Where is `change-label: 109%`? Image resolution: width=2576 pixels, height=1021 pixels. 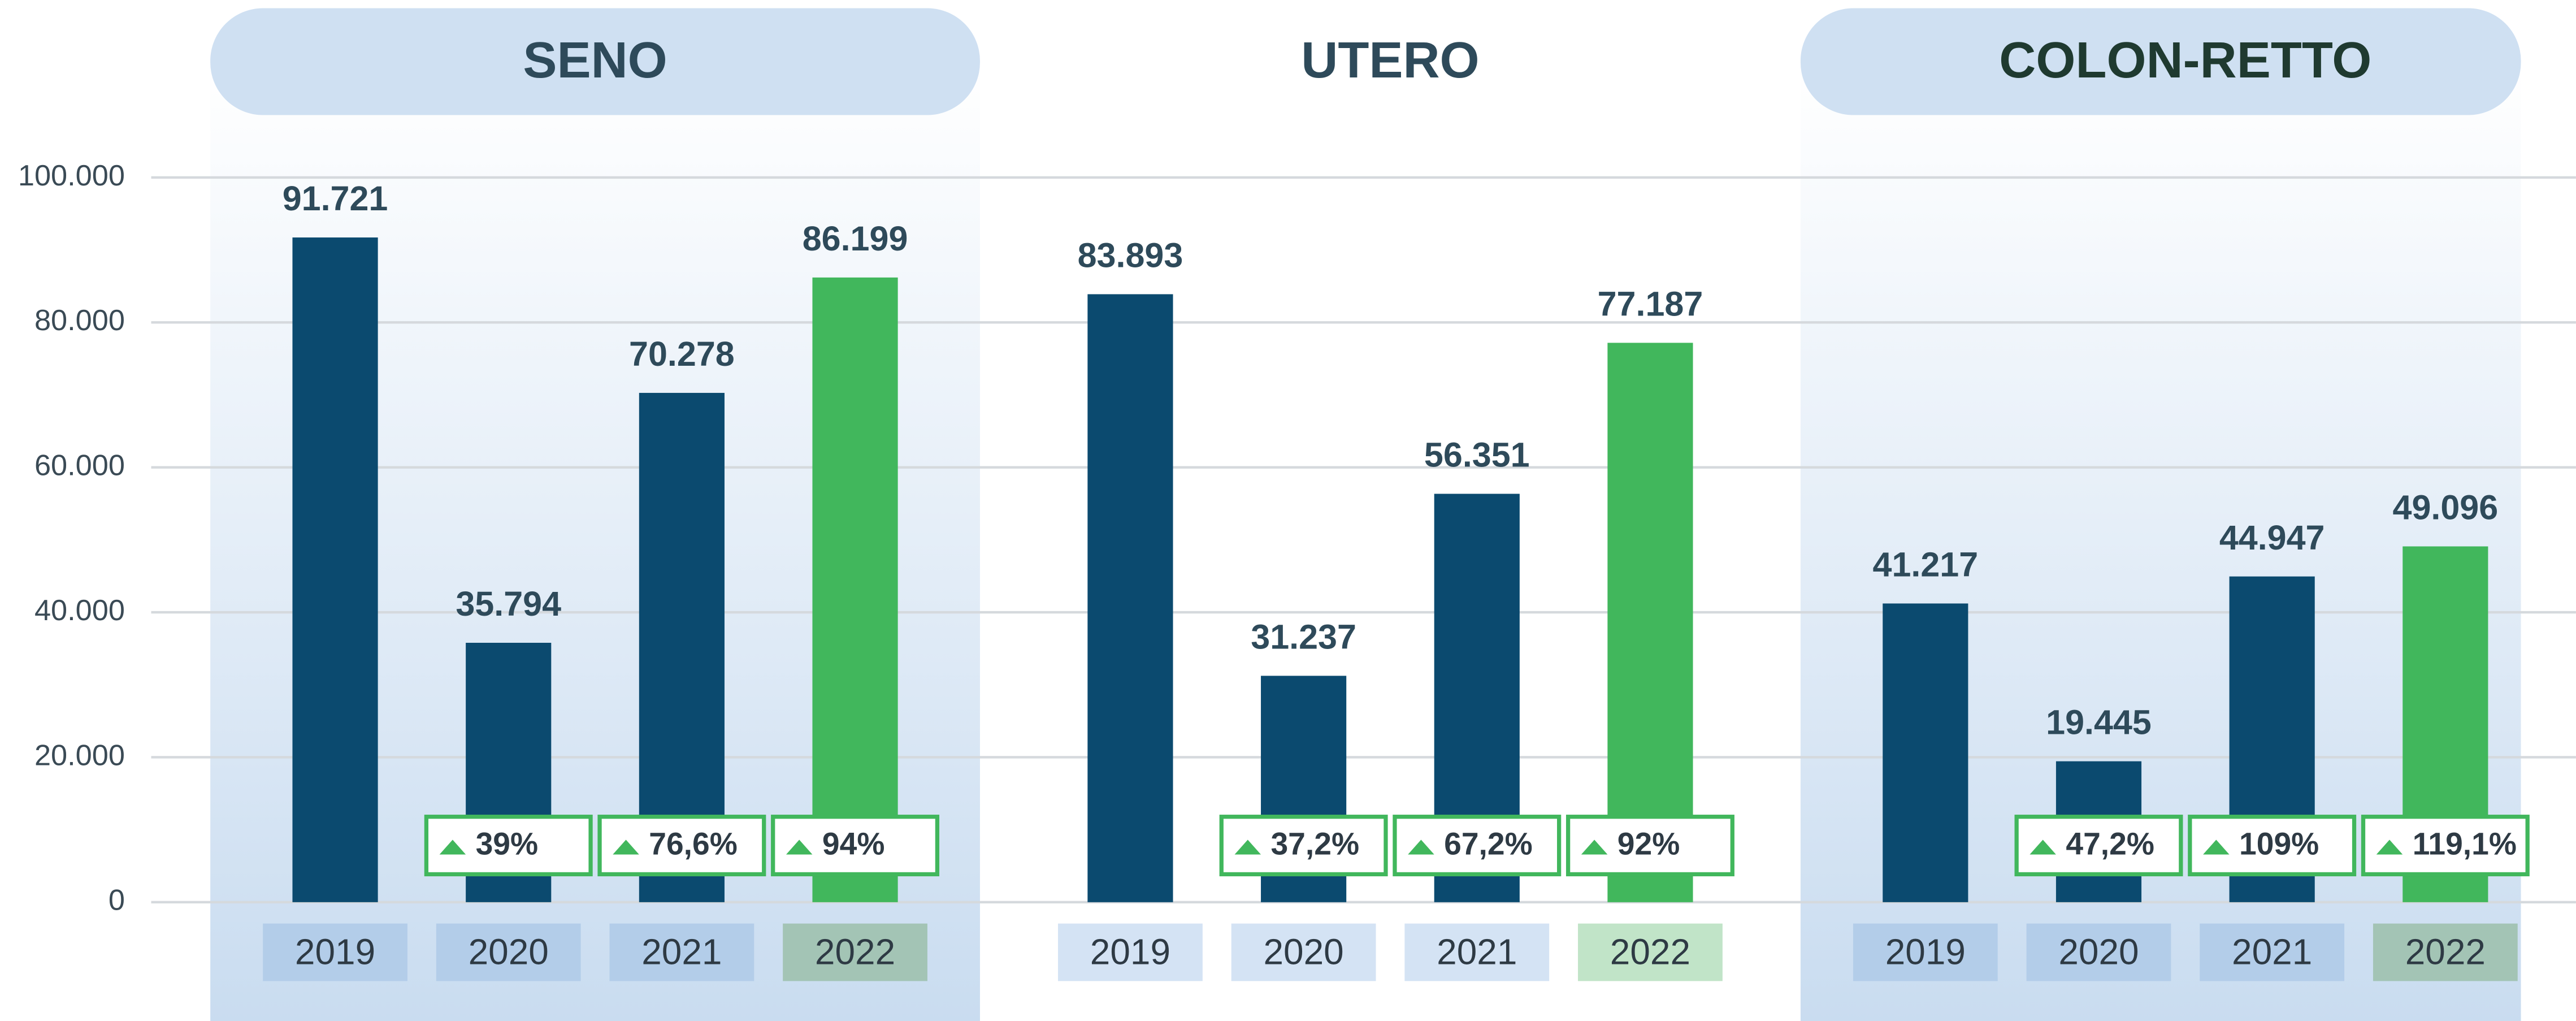
change-label: 109% is located at coordinates (2279, 844).